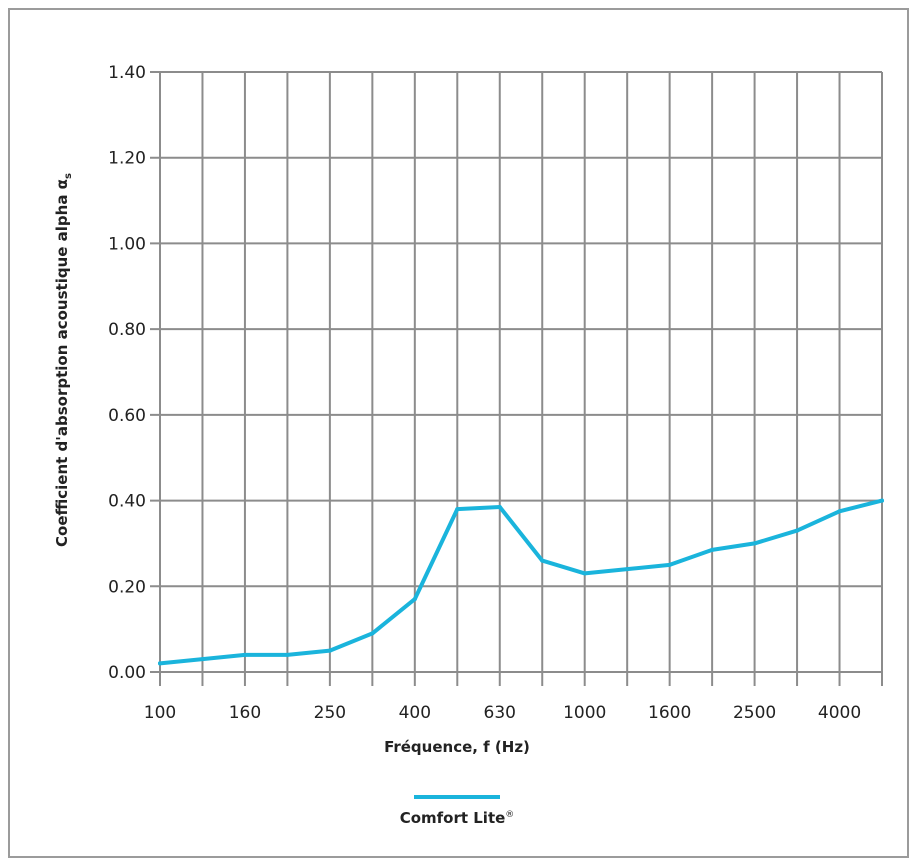  I want to click on x-tick-label: 1600, so click(669, 713).